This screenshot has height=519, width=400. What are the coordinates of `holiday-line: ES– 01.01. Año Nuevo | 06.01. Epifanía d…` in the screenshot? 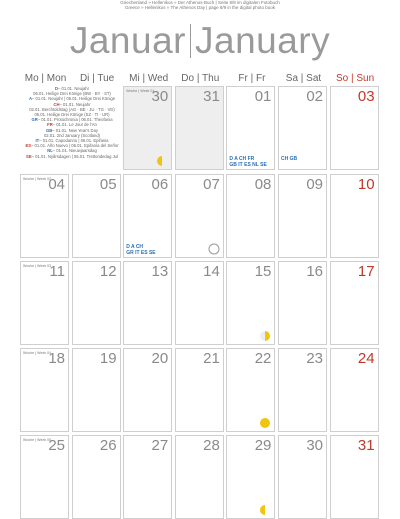 It's located at (72, 145).